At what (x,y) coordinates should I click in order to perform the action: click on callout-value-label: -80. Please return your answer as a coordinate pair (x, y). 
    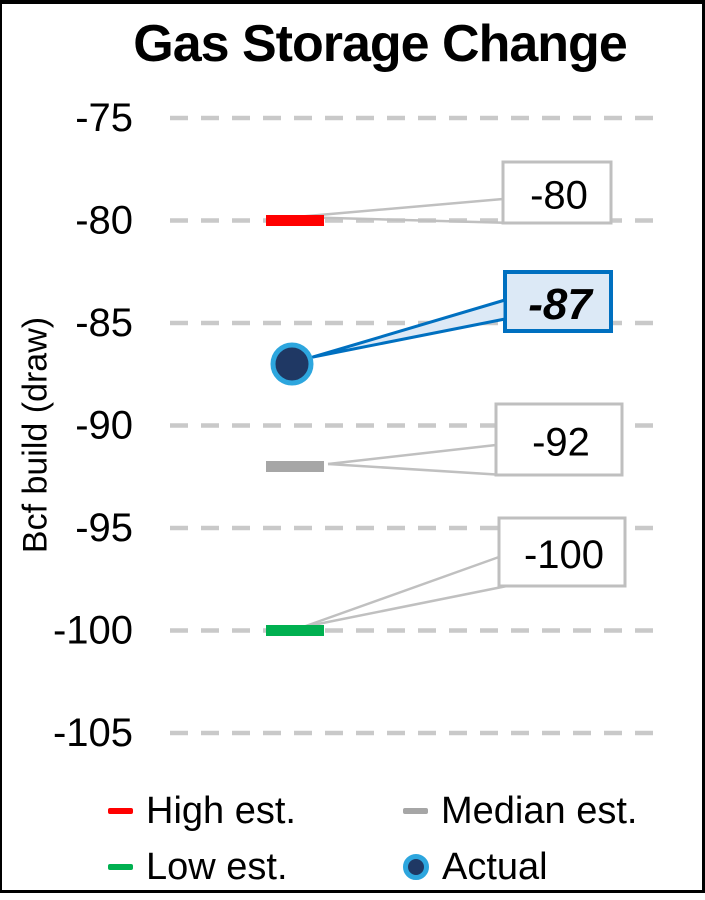
    Looking at the image, I should click on (559, 196).